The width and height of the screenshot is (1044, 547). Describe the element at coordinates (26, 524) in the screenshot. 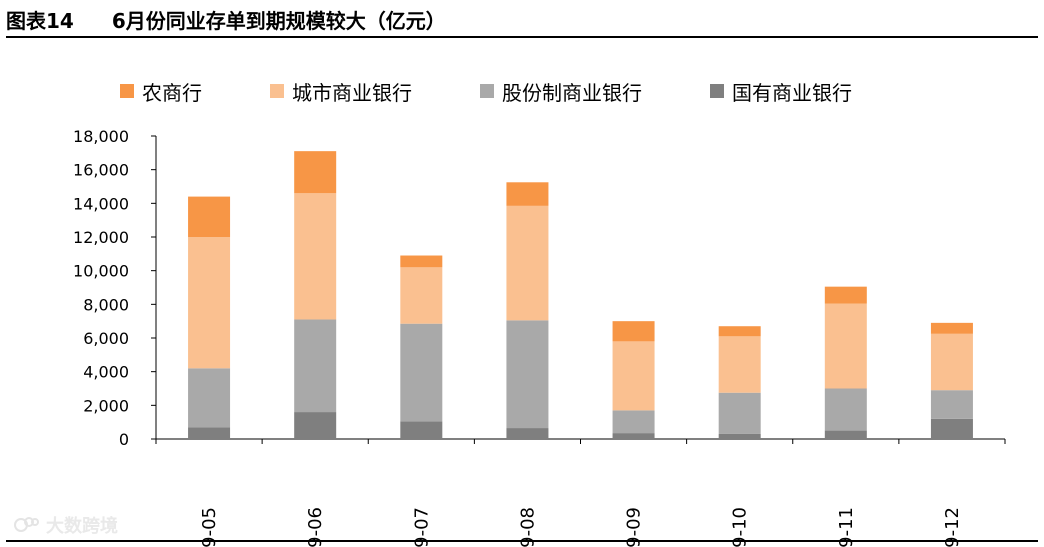

I see `watermark-logo-icon` at that location.